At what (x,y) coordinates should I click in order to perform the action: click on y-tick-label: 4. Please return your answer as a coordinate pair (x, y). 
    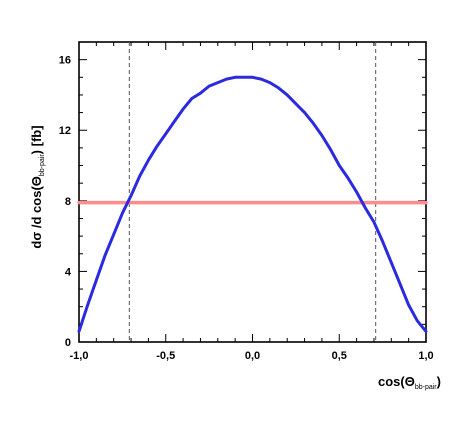
    Looking at the image, I should click on (68, 272).